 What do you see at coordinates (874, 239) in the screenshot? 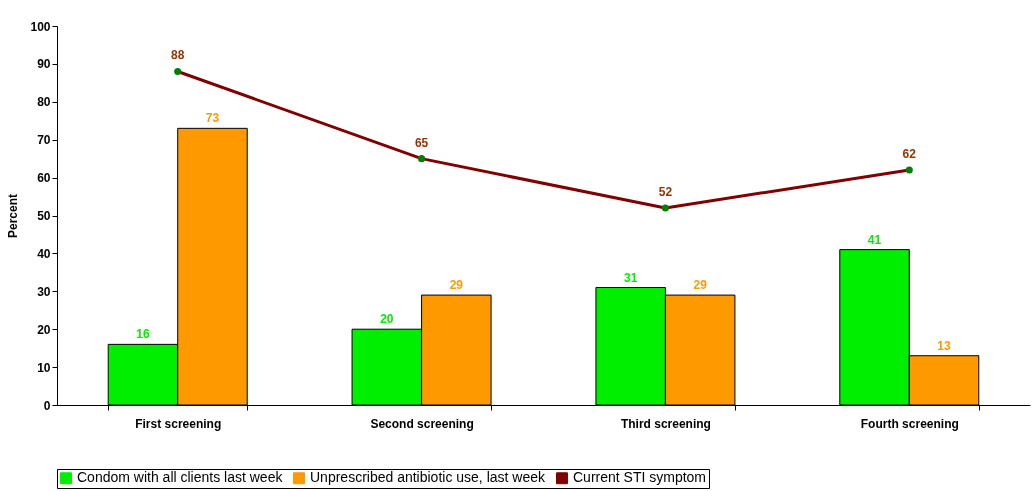
I see `data-label: 41` at bounding box center [874, 239].